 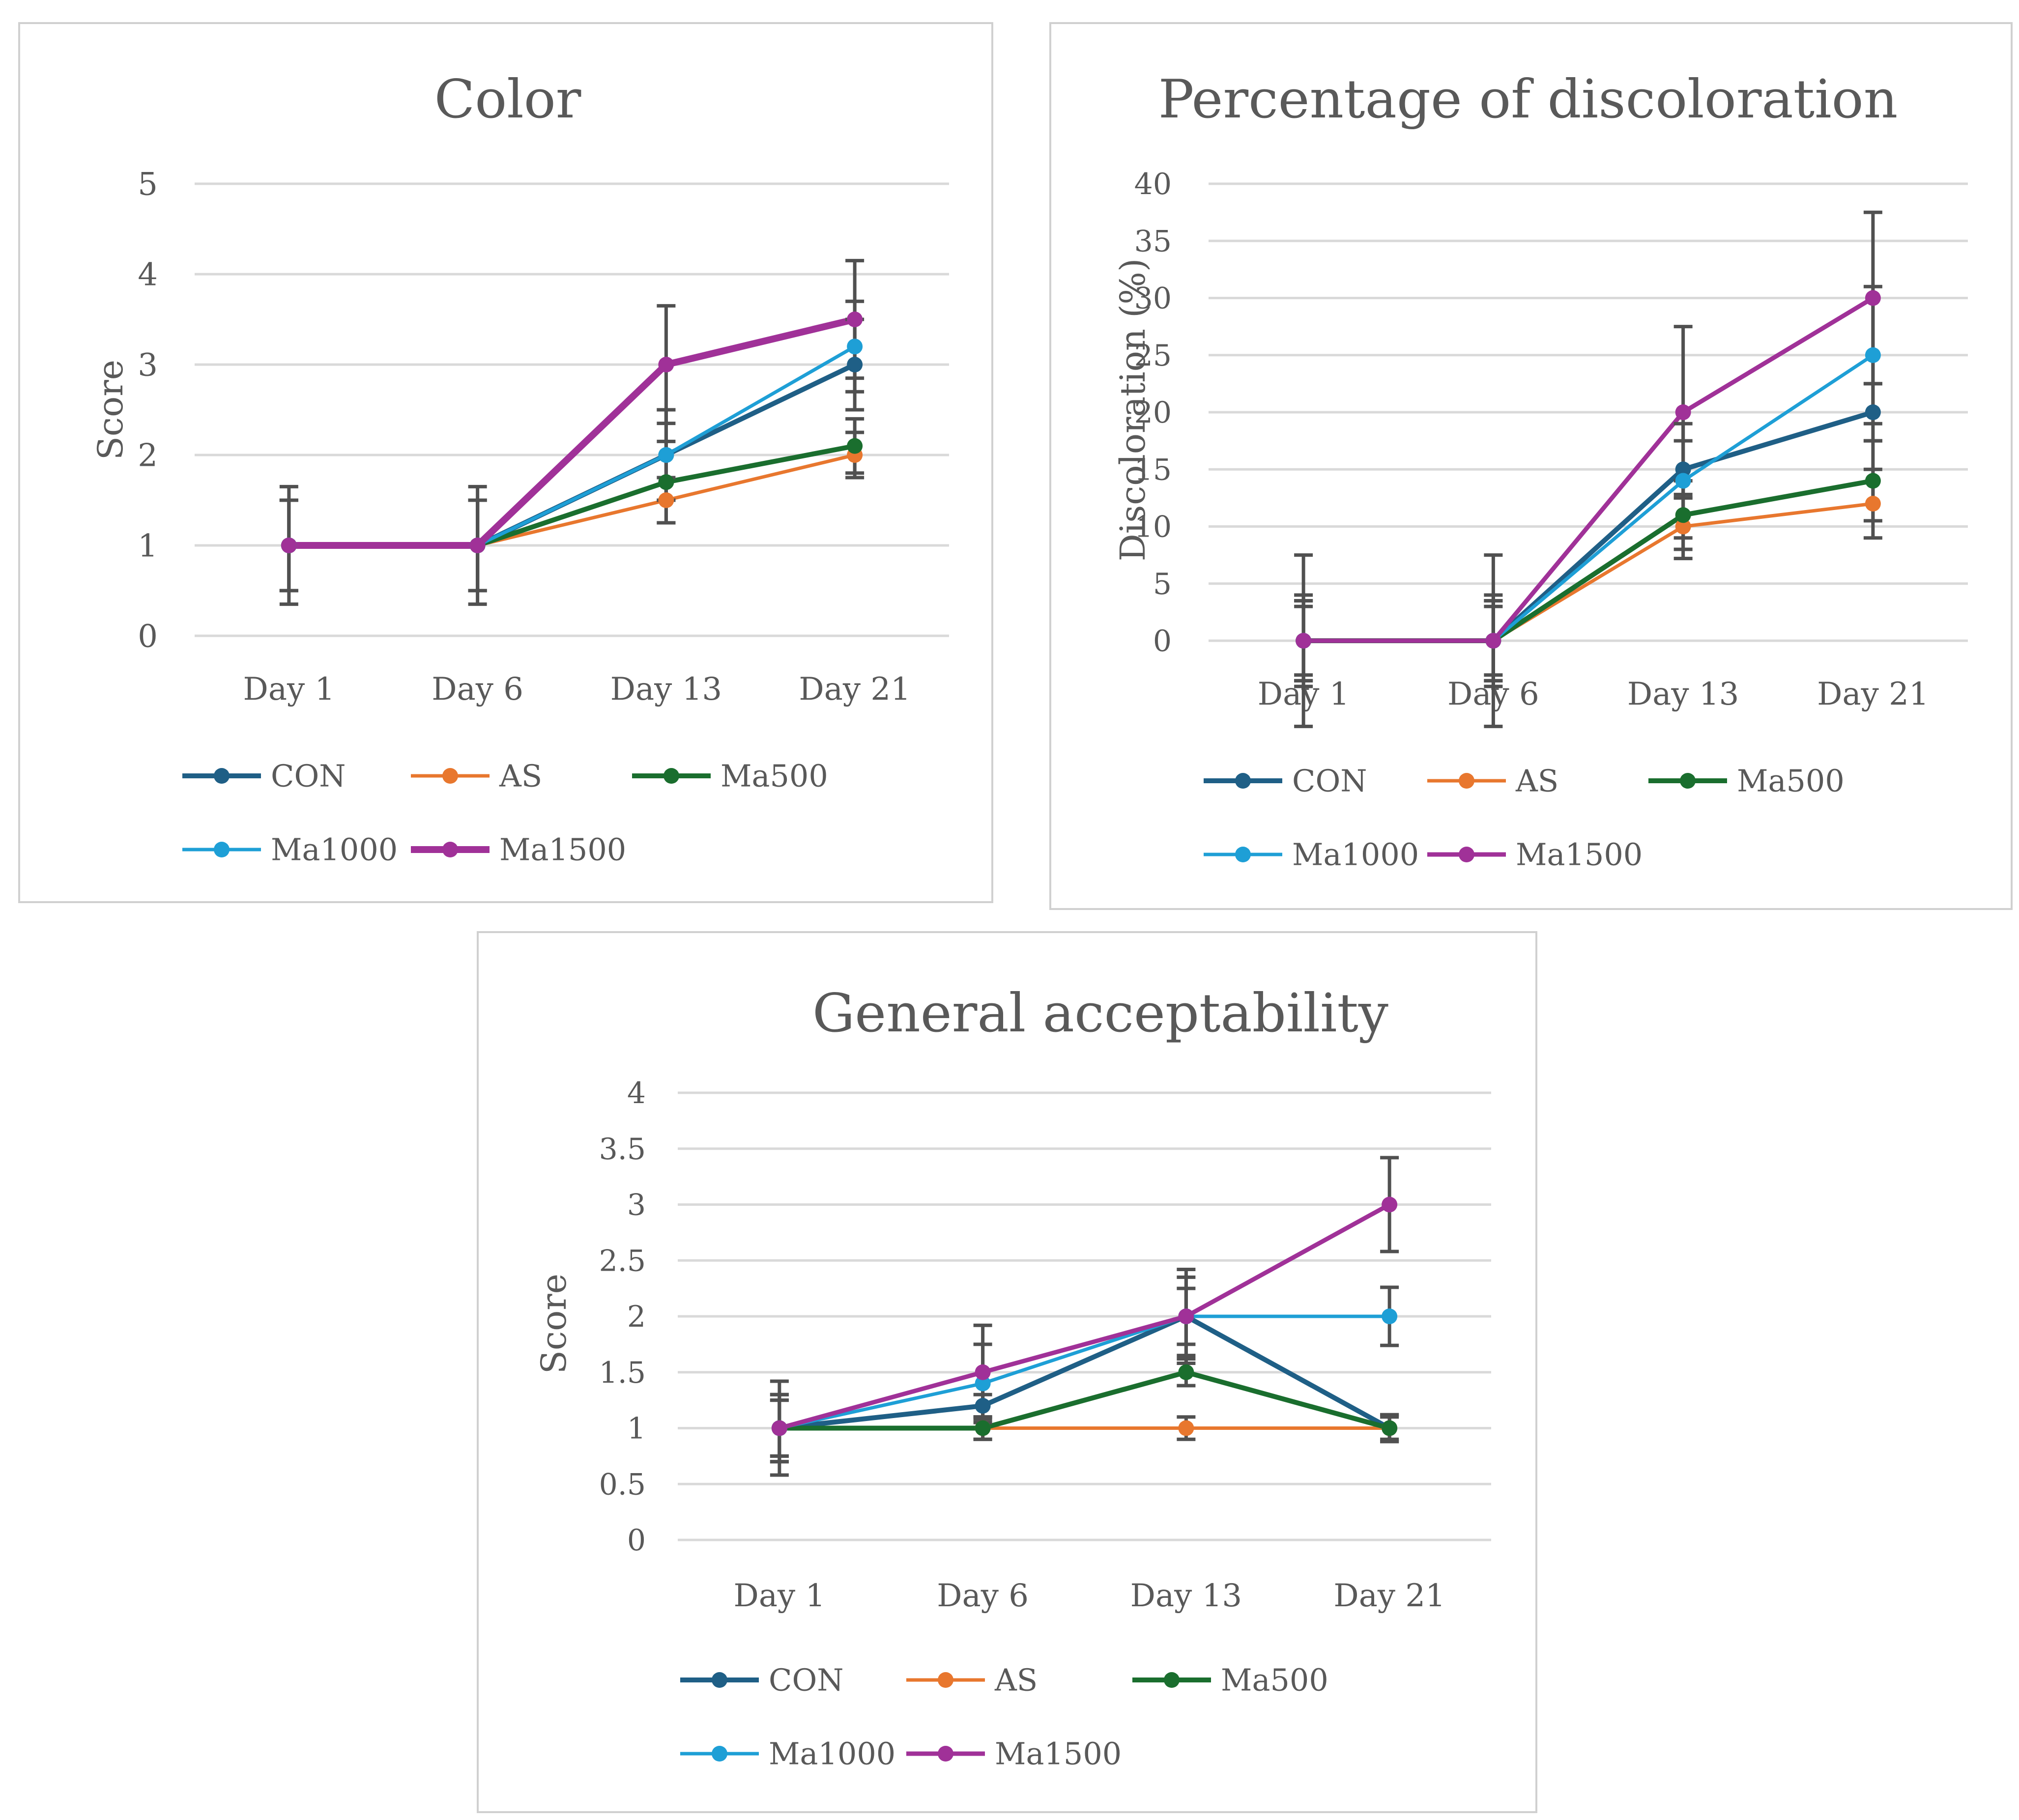 What do you see at coordinates (1153, 299) in the screenshot?
I see `y-tick-label: 30` at bounding box center [1153, 299].